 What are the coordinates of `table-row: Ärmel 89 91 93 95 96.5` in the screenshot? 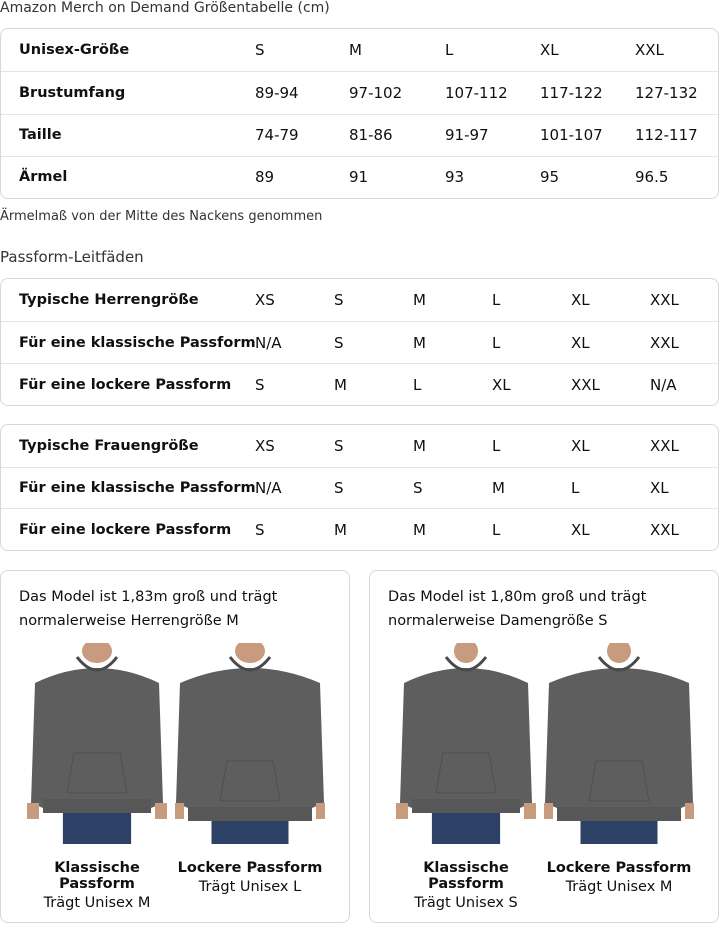 It's located at (359, 176).